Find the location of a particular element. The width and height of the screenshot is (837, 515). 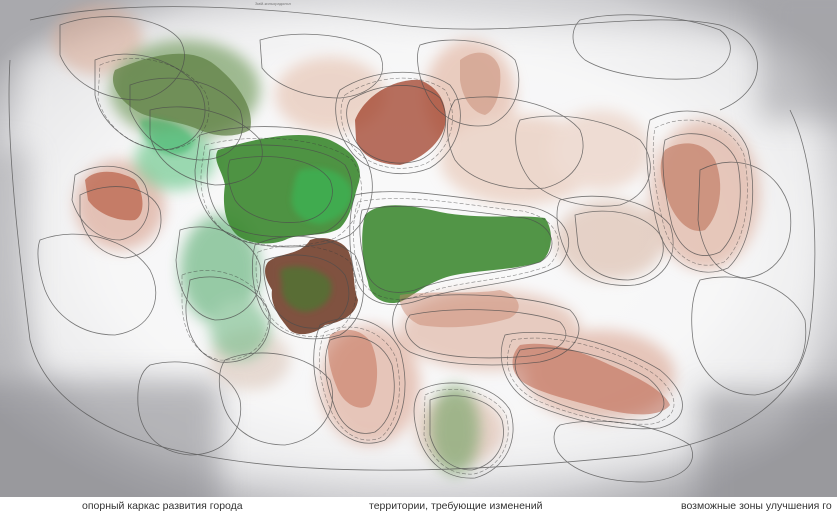

legend-item-support-framework: опорный каркас развития города is located at coordinates (162, 506).